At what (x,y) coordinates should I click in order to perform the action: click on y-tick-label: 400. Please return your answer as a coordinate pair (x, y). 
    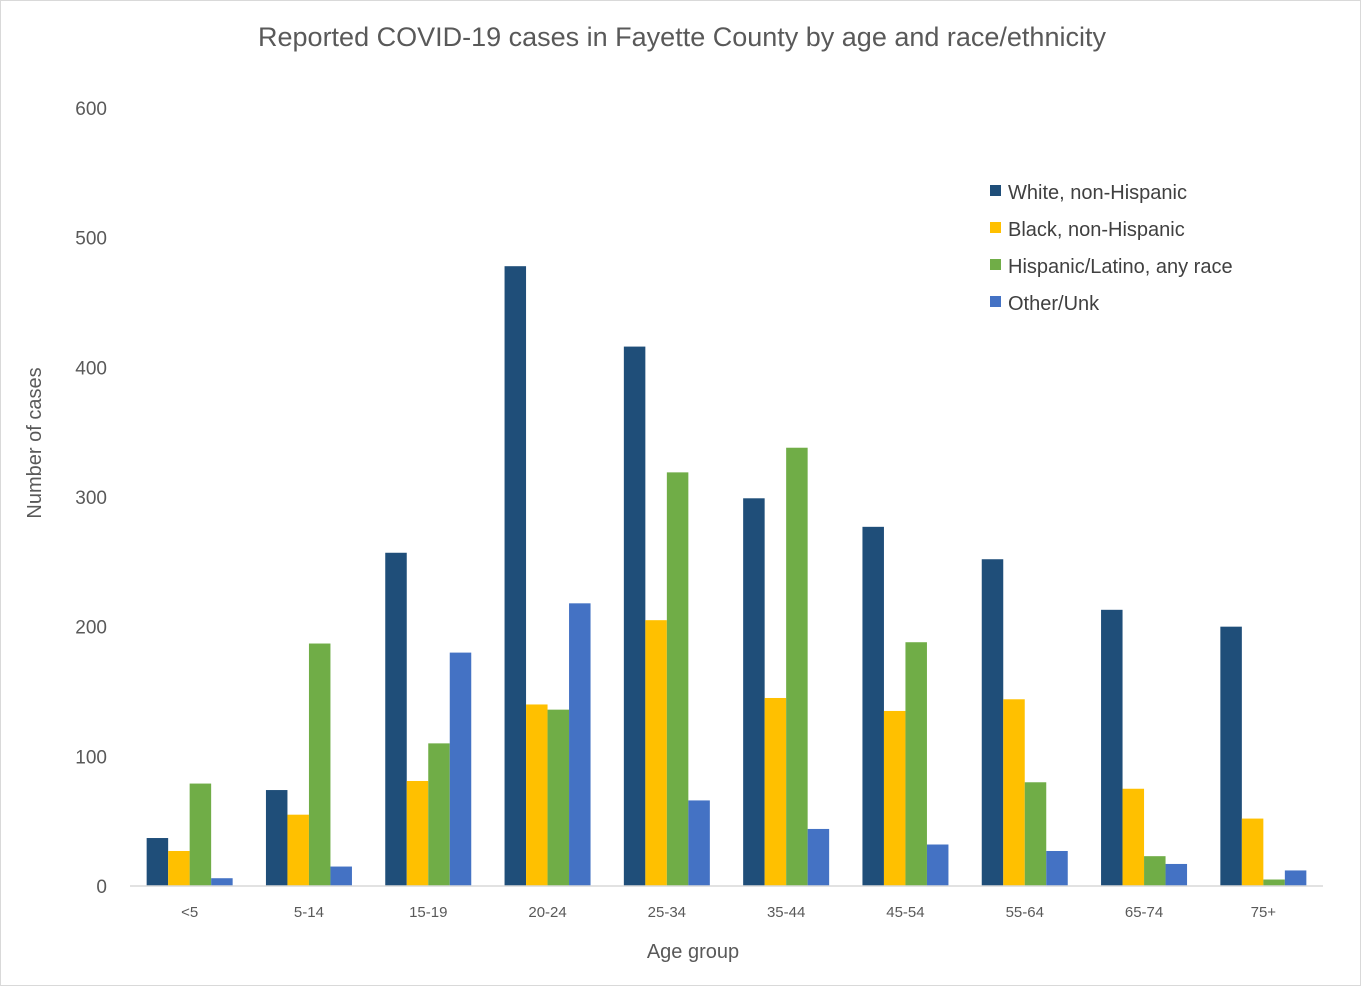
    Looking at the image, I should click on (91, 368).